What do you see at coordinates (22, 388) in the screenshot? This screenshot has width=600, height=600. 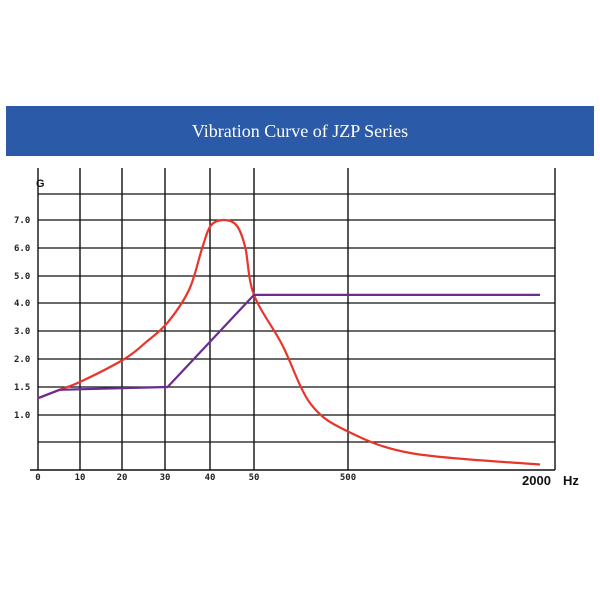 I see `y-tick-label: 1.5` at bounding box center [22, 388].